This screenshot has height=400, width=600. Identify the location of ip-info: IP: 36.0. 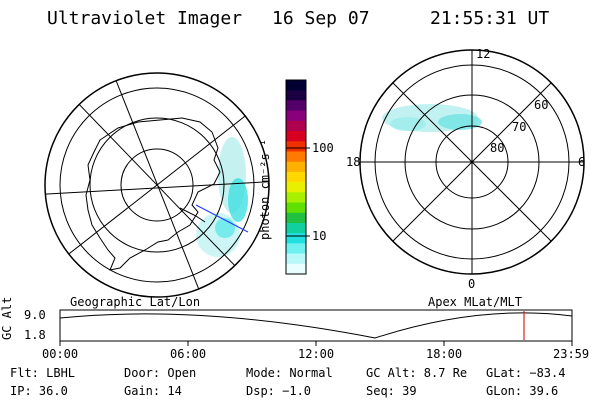
(39, 391).